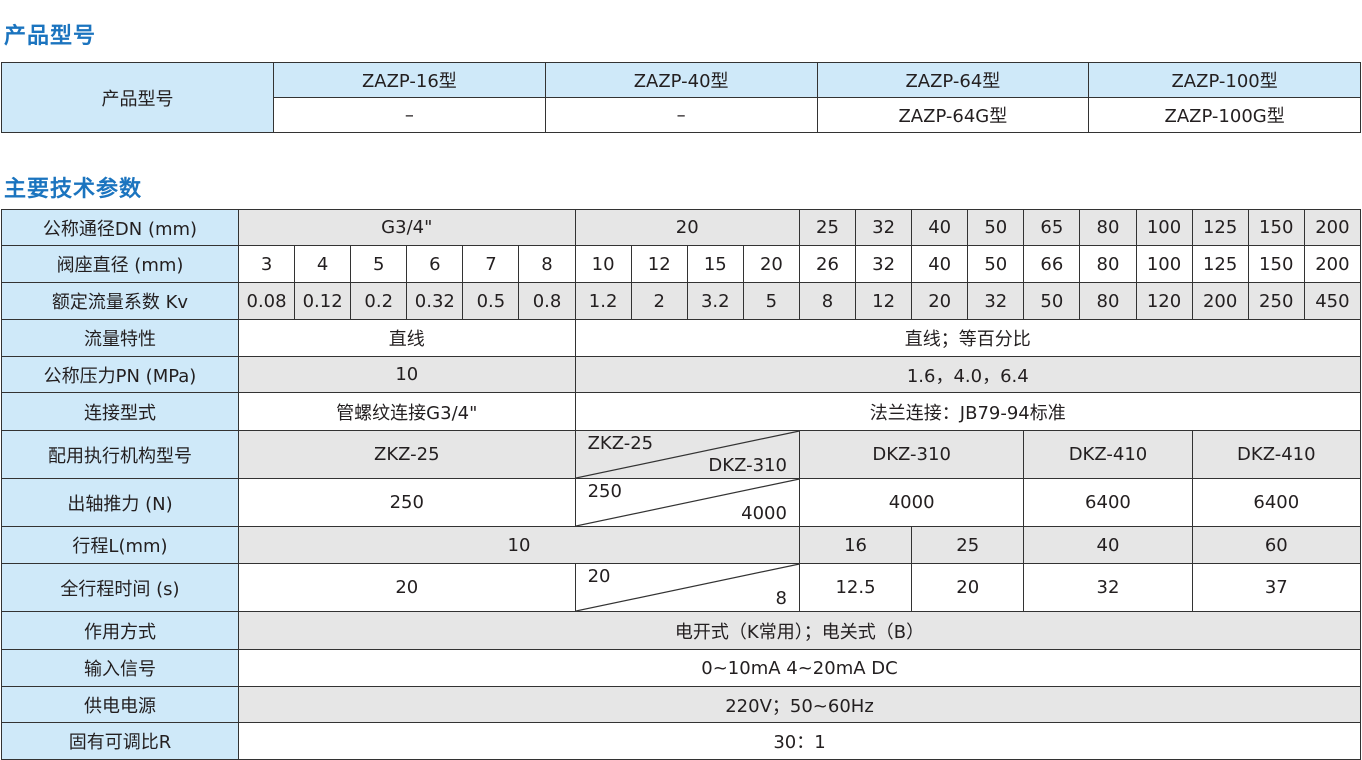  I want to click on variant-cell: ZAZP-64G型, so click(953, 115).